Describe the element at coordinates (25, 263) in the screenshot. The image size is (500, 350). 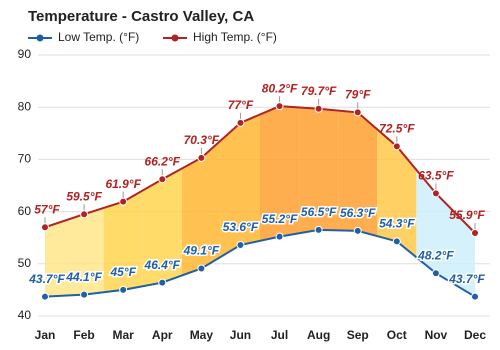
I see `y-tick-label: 50` at that location.